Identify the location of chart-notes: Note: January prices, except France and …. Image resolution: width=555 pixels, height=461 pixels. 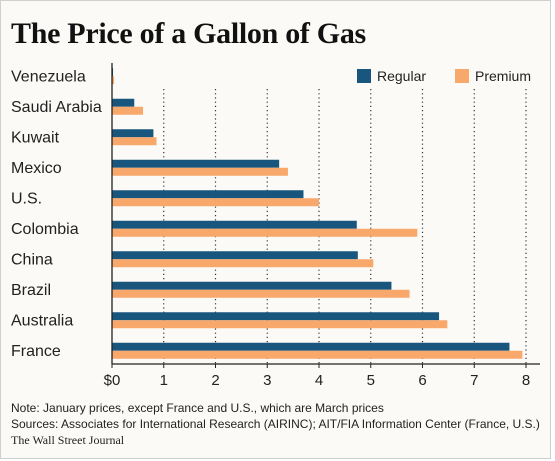
(275, 424).